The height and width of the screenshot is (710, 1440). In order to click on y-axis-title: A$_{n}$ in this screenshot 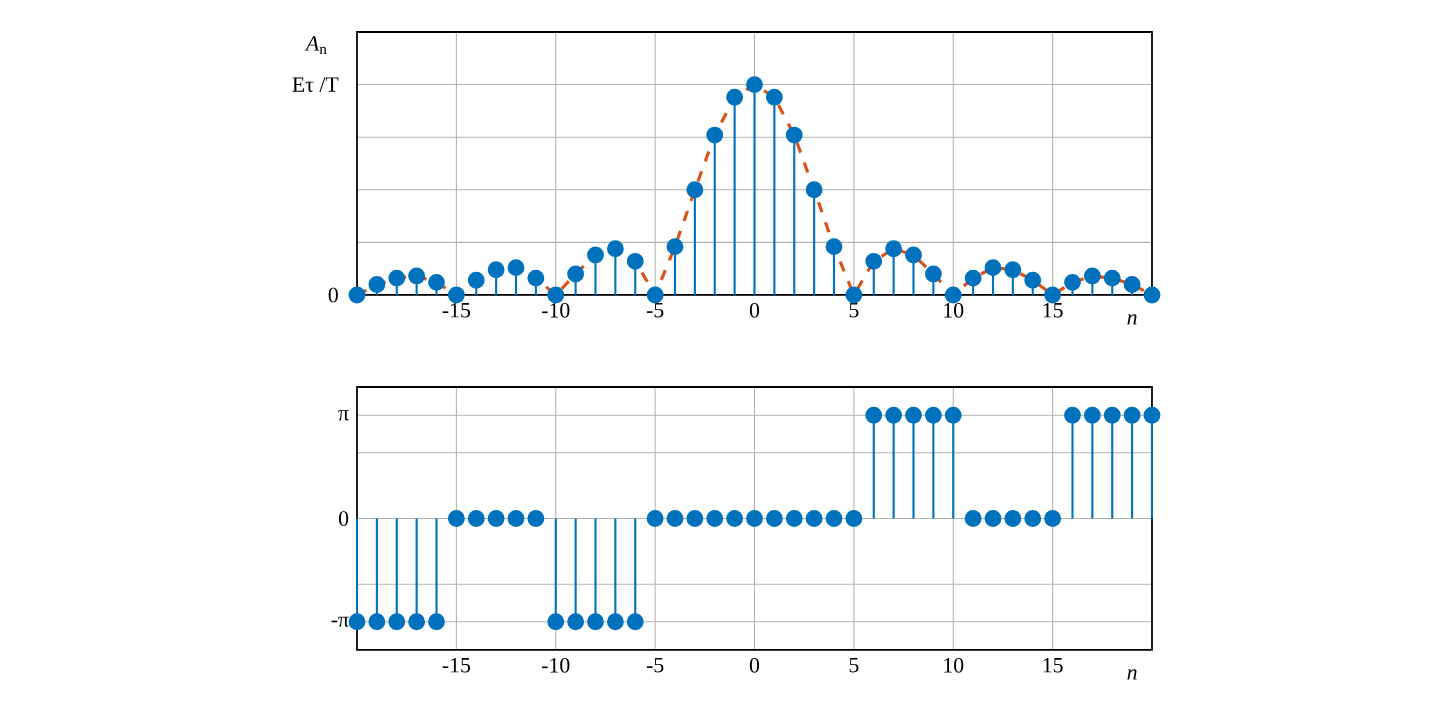, I will do `click(315, 45)`.